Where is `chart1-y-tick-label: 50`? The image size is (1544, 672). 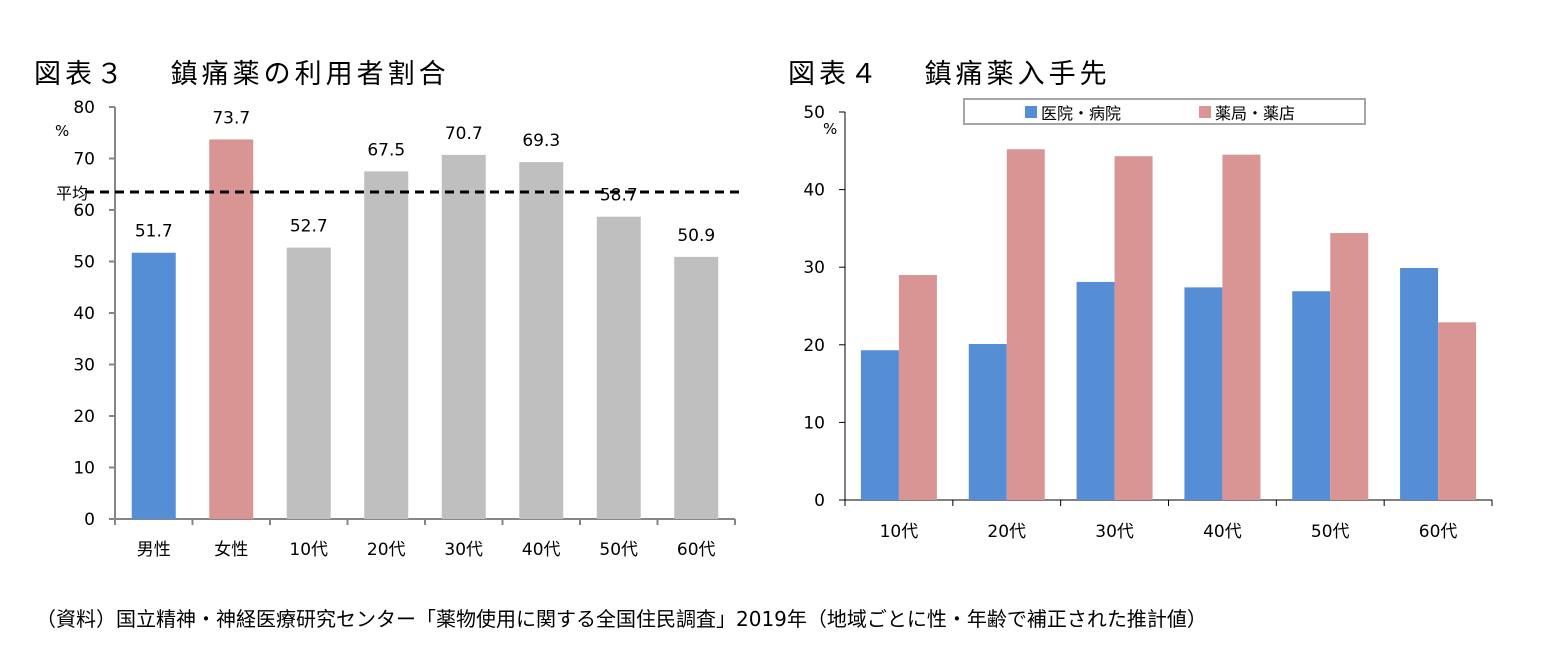 chart1-y-tick-label: 50 is located at coordinates (84, 263).